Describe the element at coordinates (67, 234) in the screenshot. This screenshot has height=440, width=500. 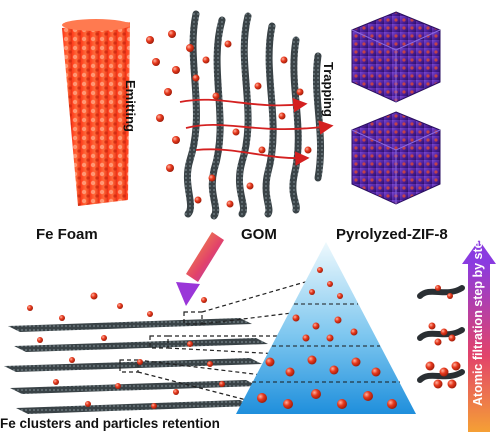
I see `label-fe-foam: Fe Foam` at that location.